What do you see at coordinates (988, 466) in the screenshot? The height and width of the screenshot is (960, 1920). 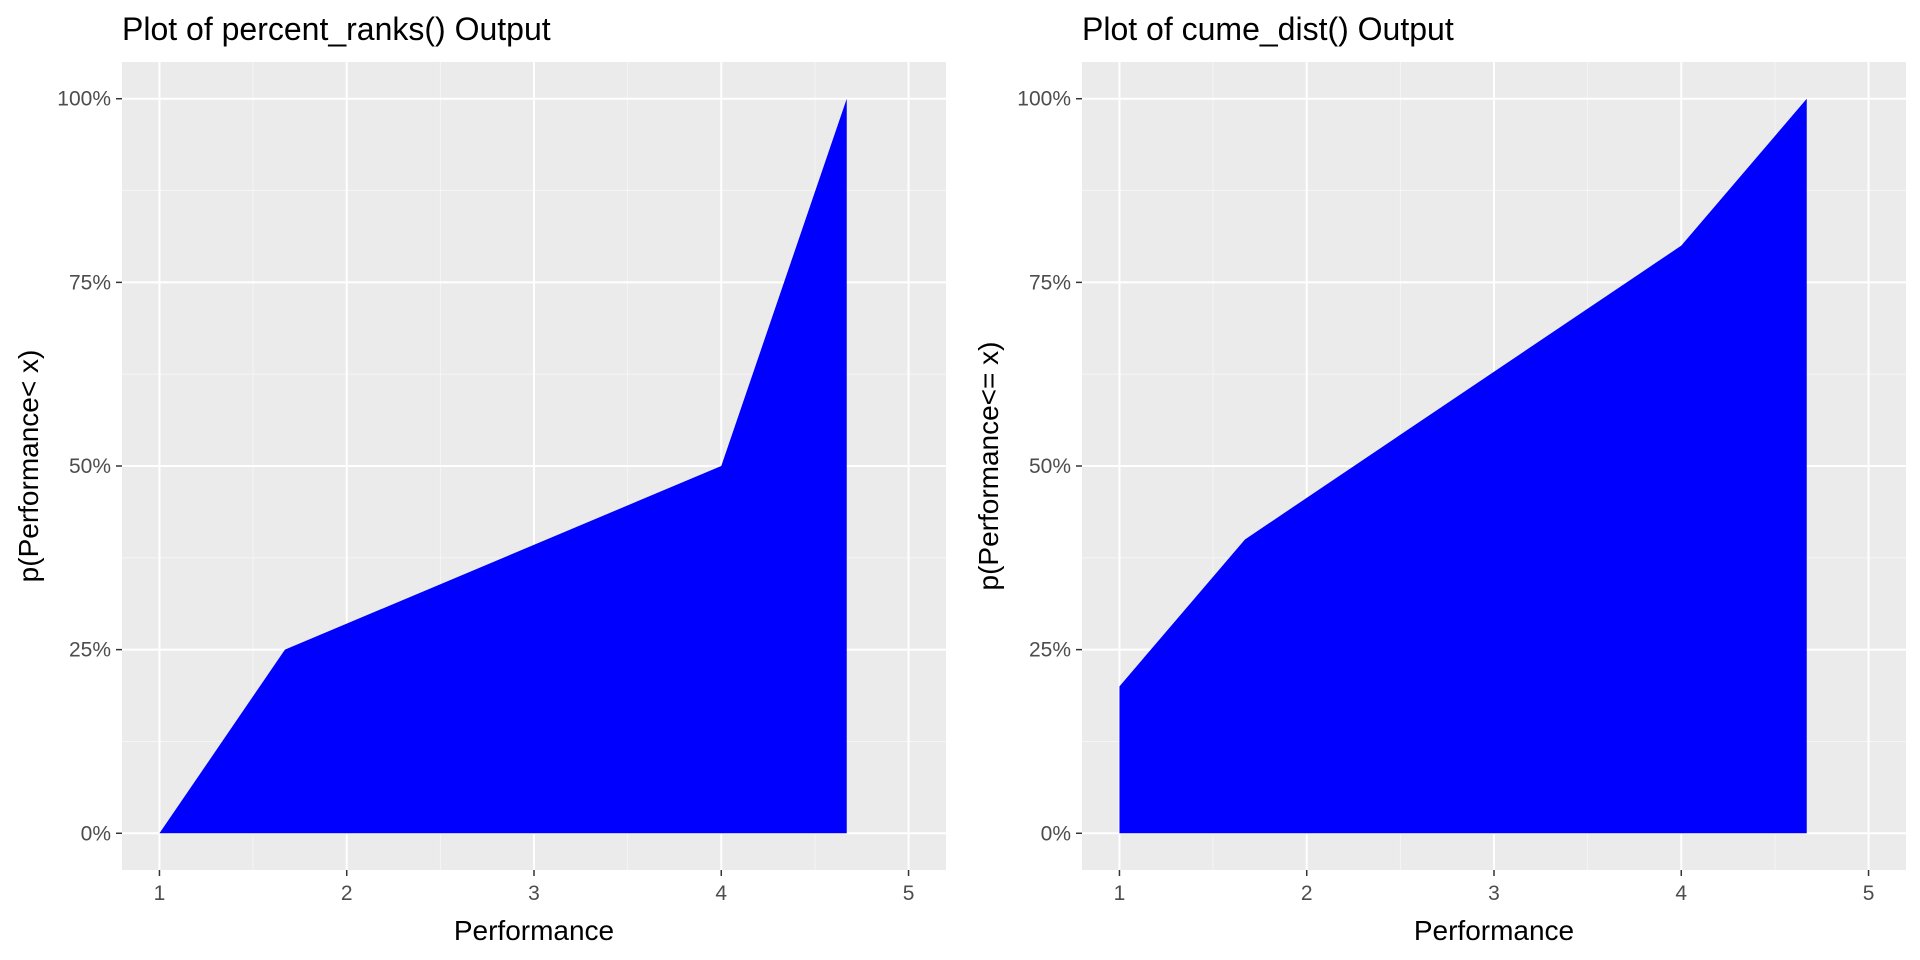 I see `y-axis-title: p(Performance<= x)` at bounding box center [988, 466].